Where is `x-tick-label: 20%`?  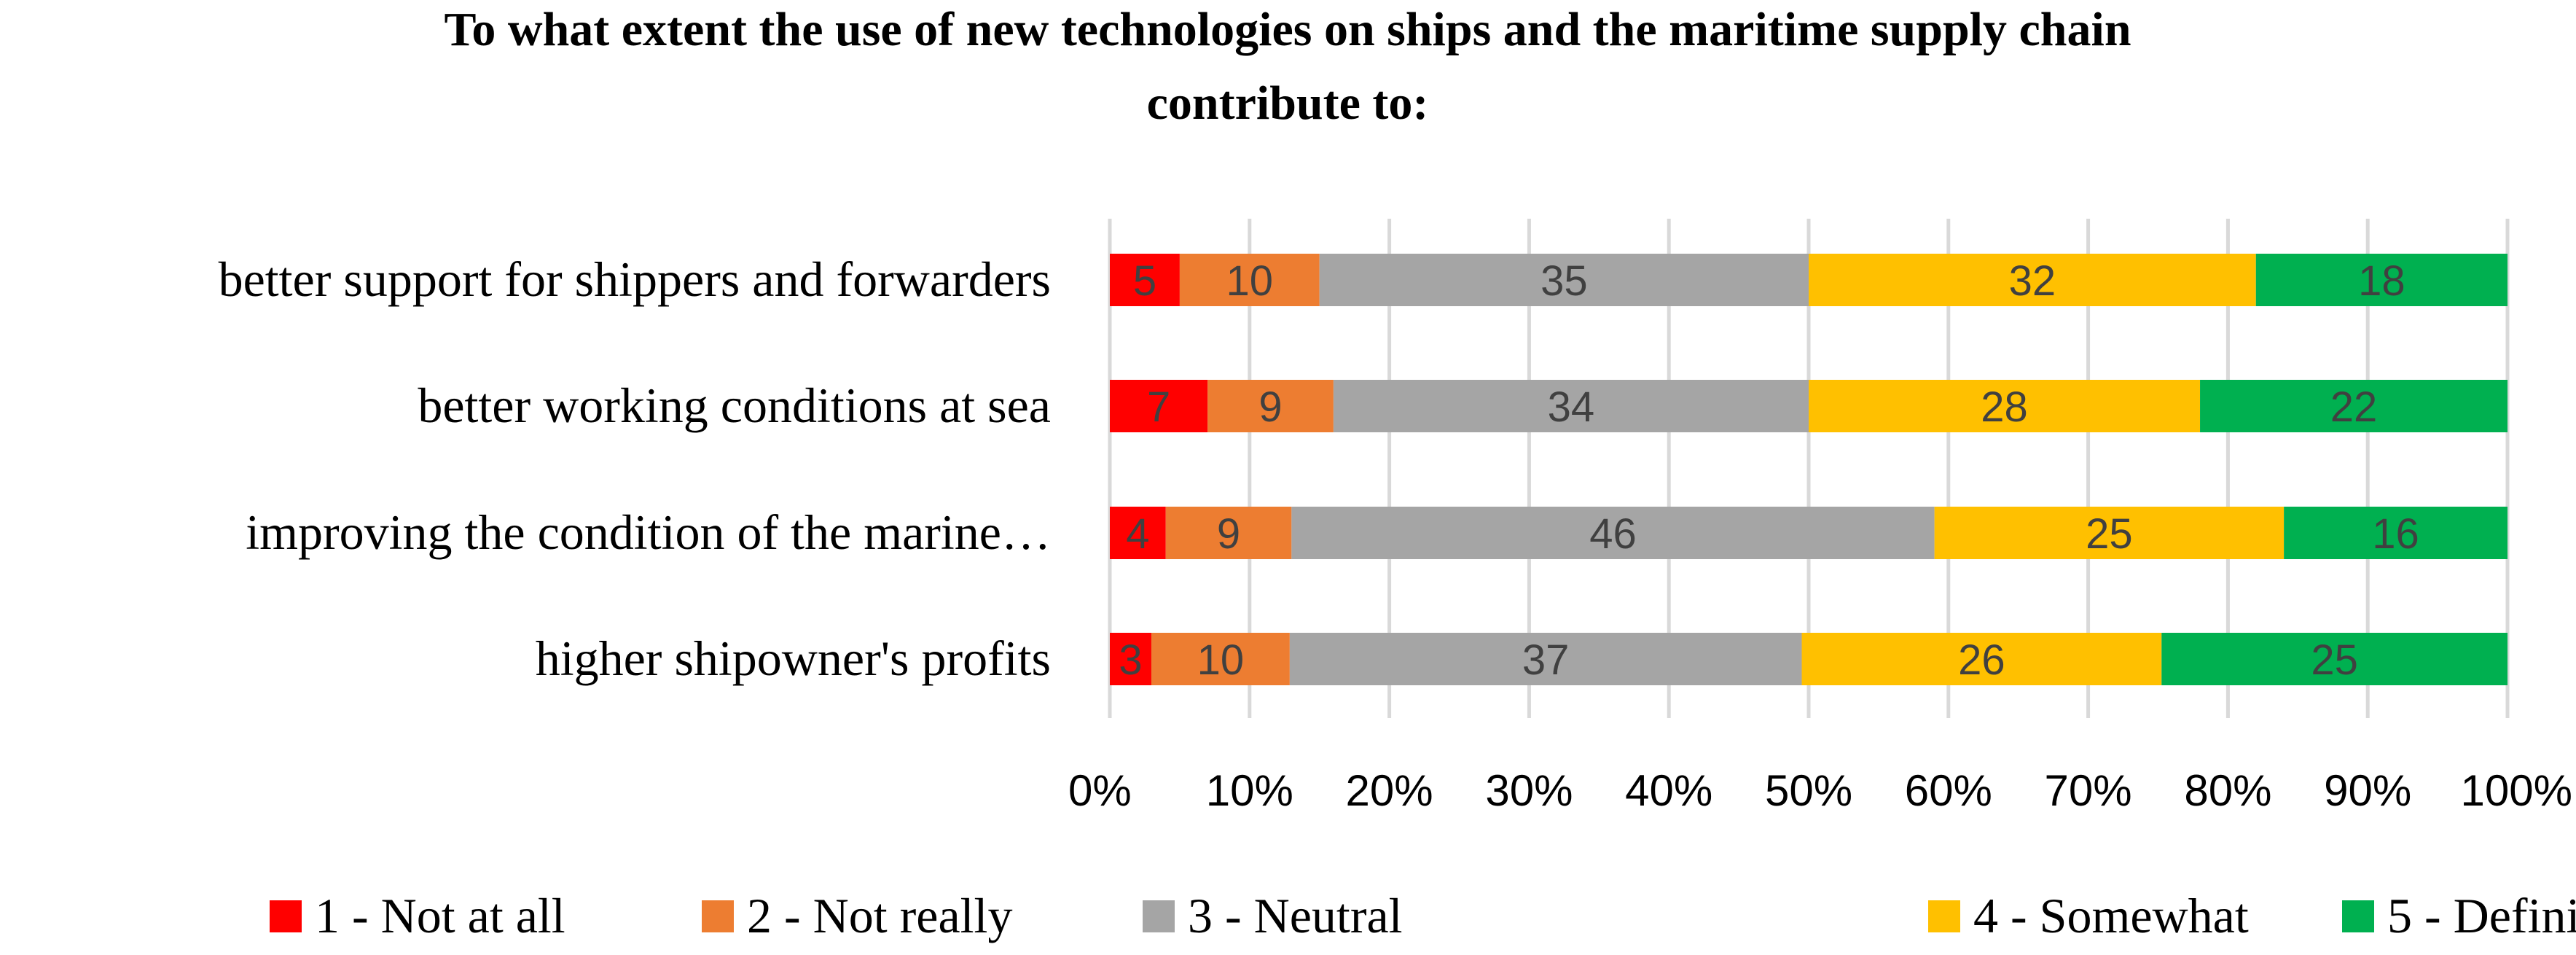
x-tick-label: 20% is located at coordinates (1389, 790).